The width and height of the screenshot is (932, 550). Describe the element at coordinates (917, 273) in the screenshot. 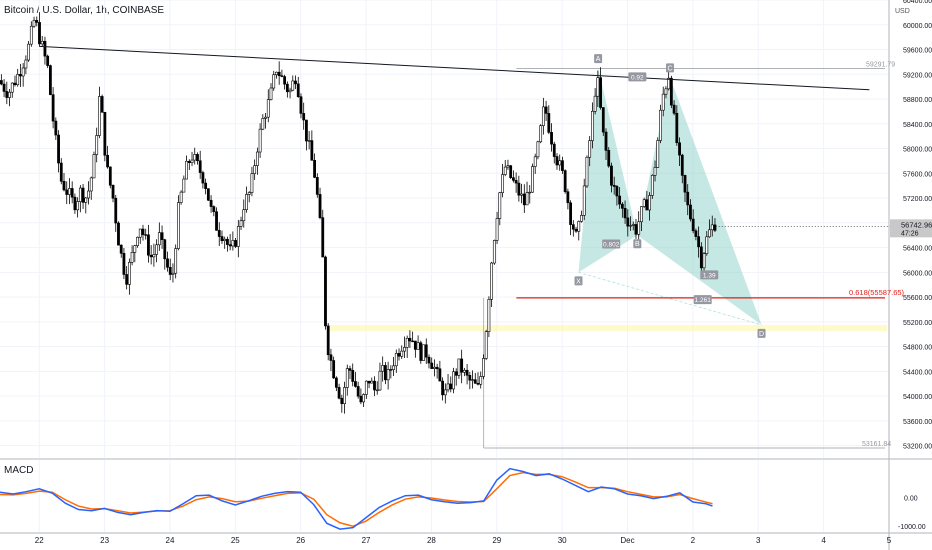

I see `price-tick-label: 56000.00` at that location.